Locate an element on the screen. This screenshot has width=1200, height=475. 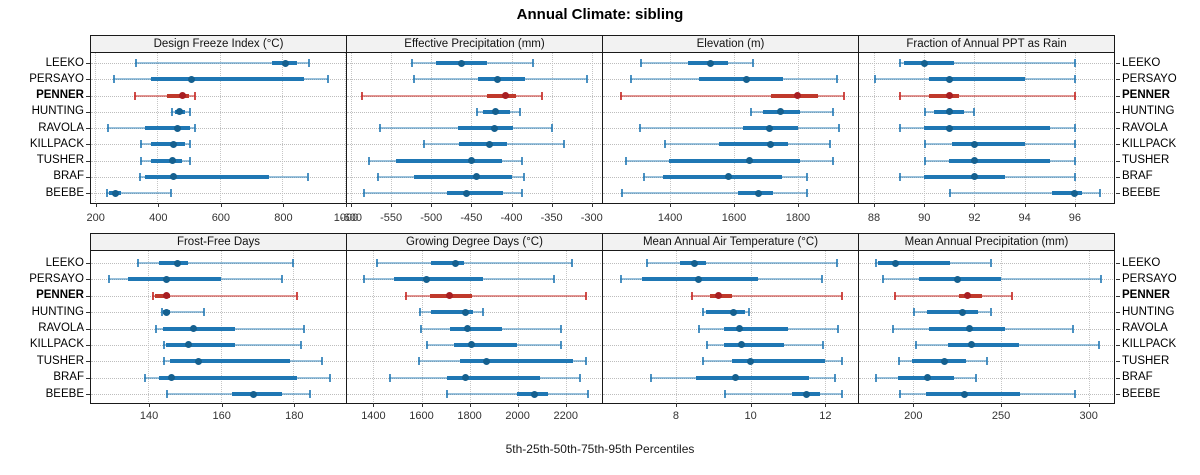
x-axis-label: 5th-25th-50th-75th-95th Percentiles is located at coordinates (600, 449).